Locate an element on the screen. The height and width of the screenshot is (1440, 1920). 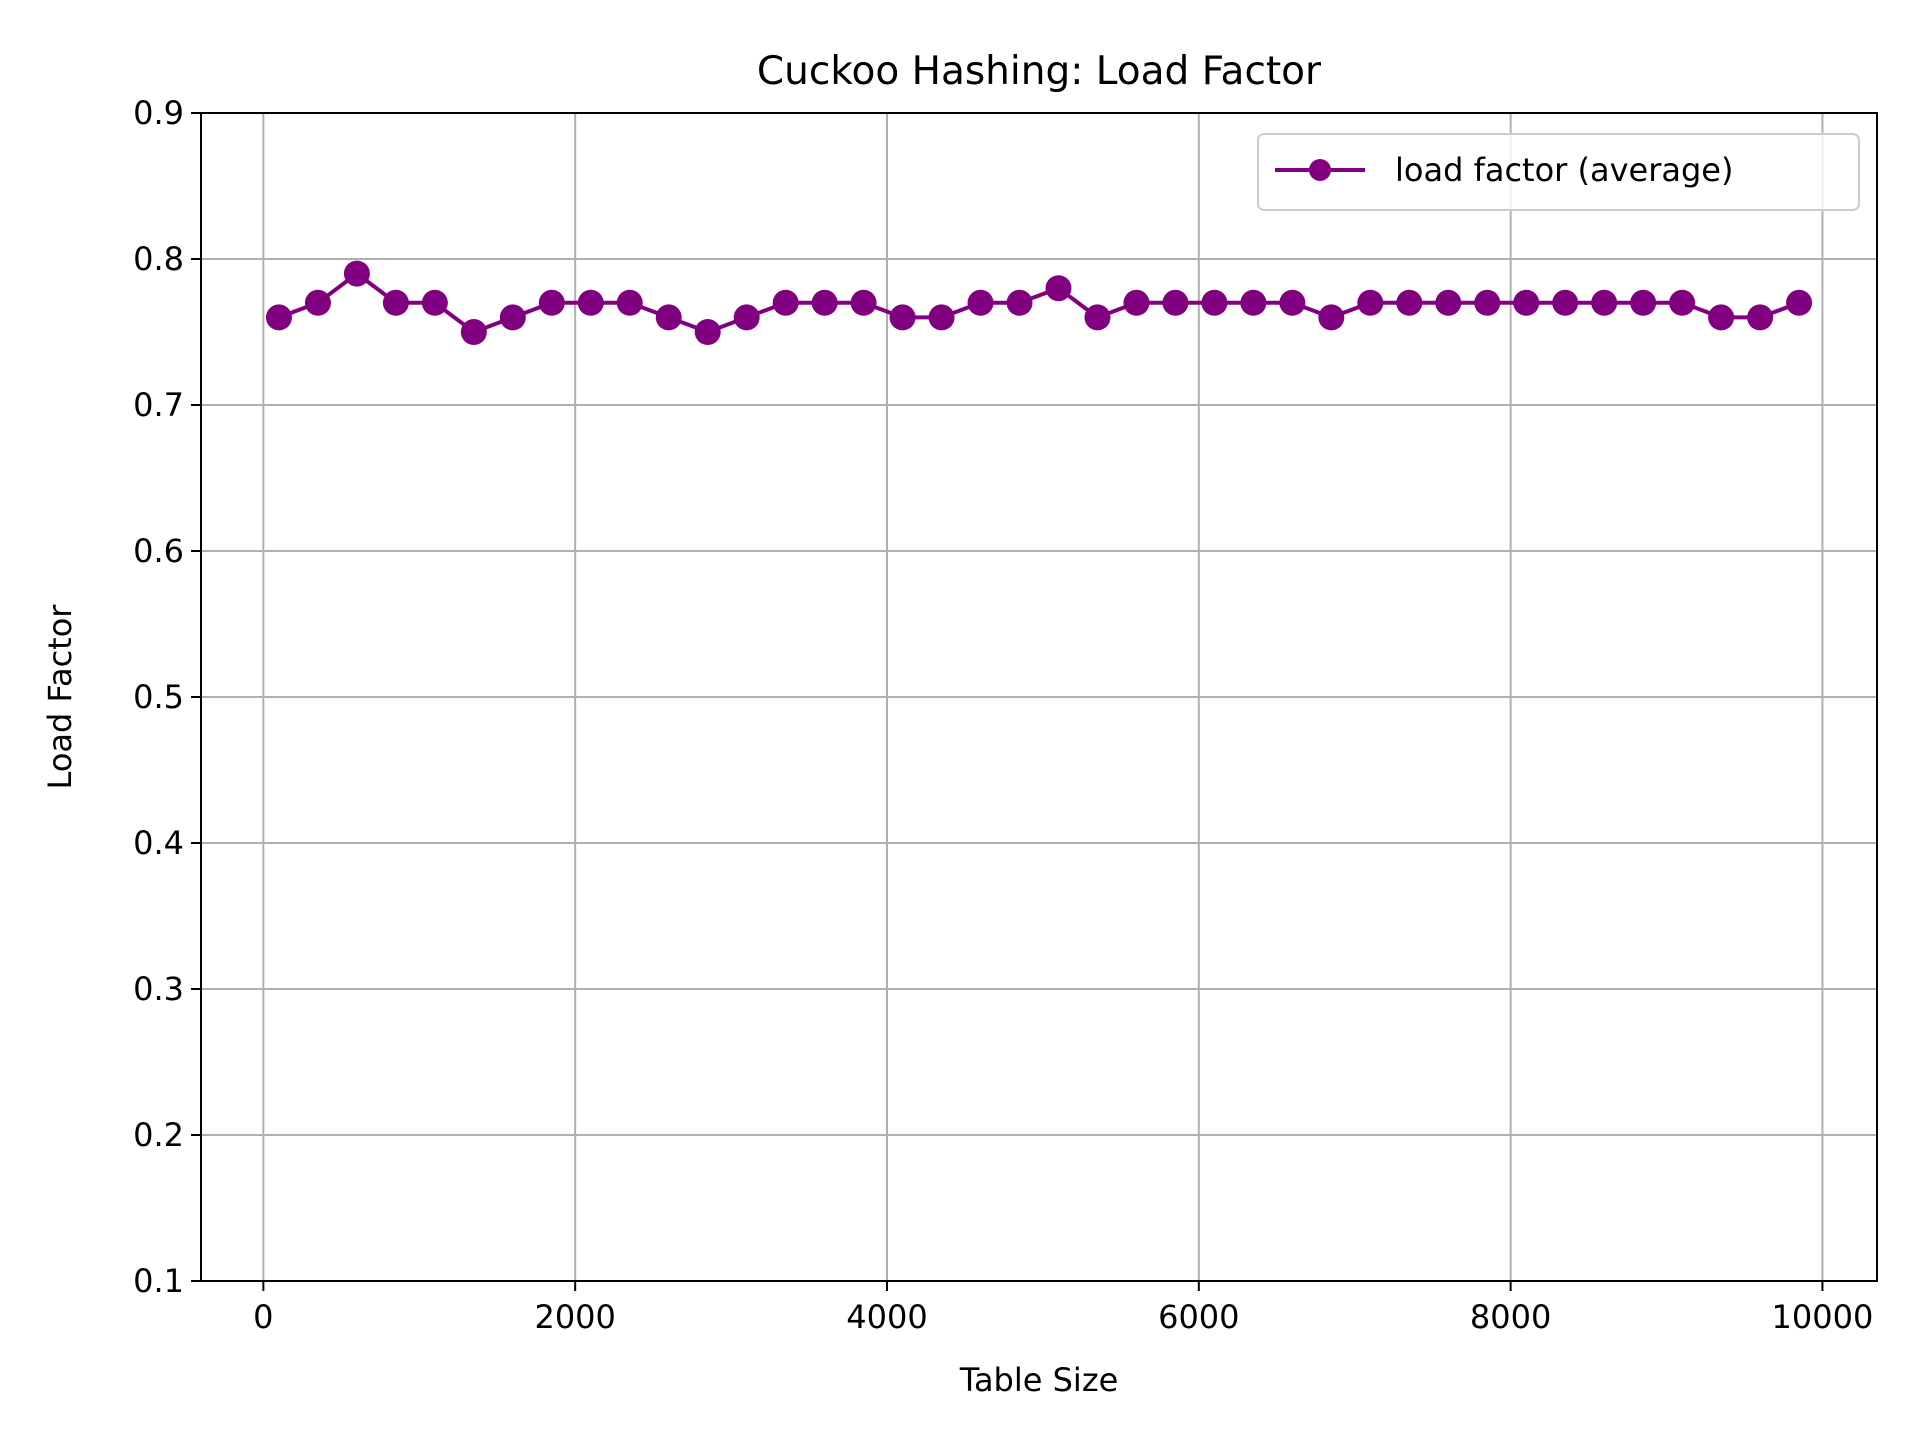
y-tick-label: 0.8 is located at coordinates (158, 259).